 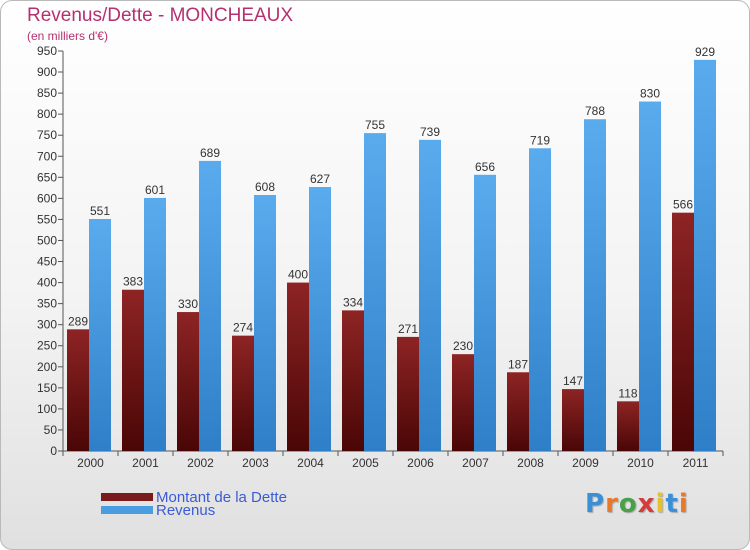 I want to click on value-label-dette: 400, so click(x=298, y=275).